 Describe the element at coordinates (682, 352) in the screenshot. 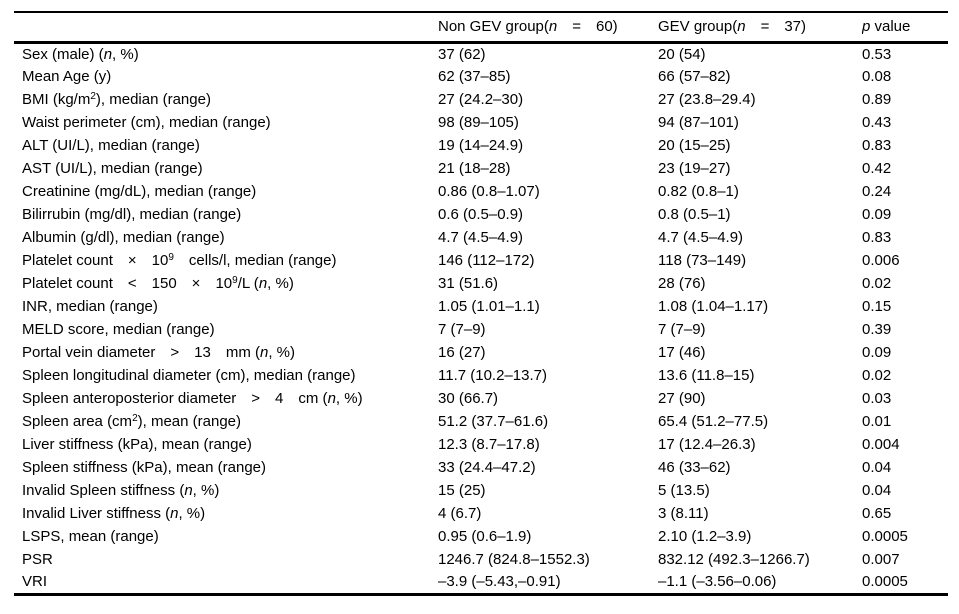

I see `gev-value: 17 (46)` at that location.